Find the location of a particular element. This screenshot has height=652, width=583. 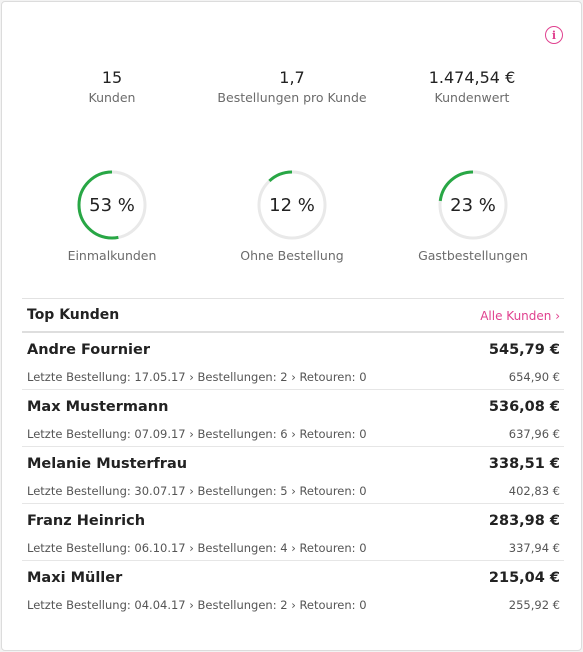

donut-percent: 12 % is located at coordinates (292, 205).